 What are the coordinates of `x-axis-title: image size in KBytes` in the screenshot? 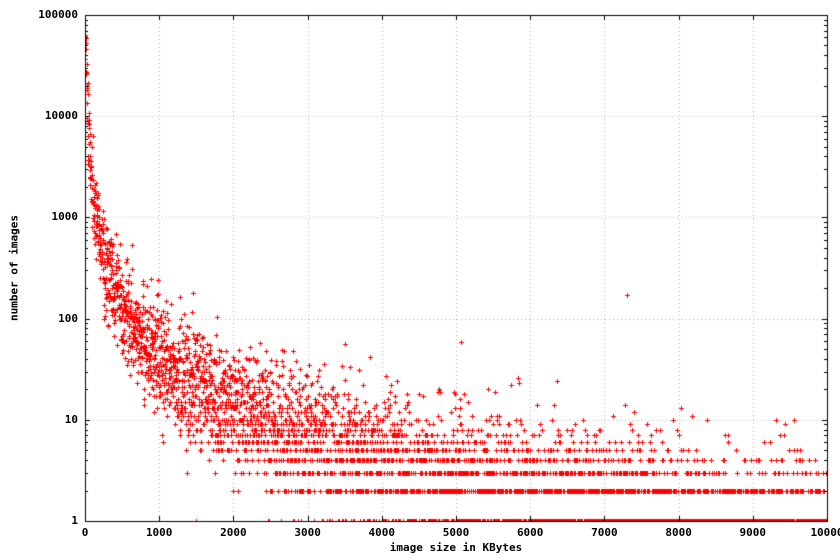 It's located at (456, 547).